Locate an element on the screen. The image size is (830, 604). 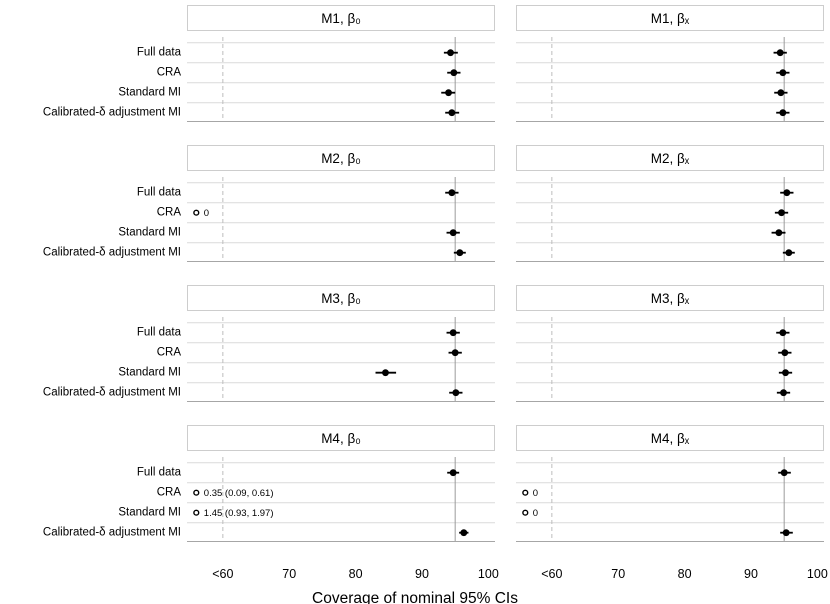
panel-plot-area: 0 is located at coordinates (341, 219).